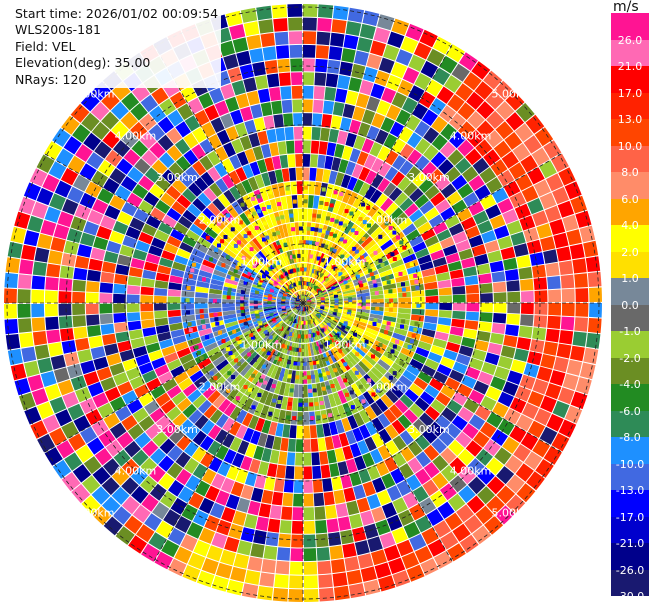 The image size is (650, 610). What do you see at coordinates (387, 220) in the screenshot?
I see `range-ring-label: 2.00km` at bounding box center [387, 220].